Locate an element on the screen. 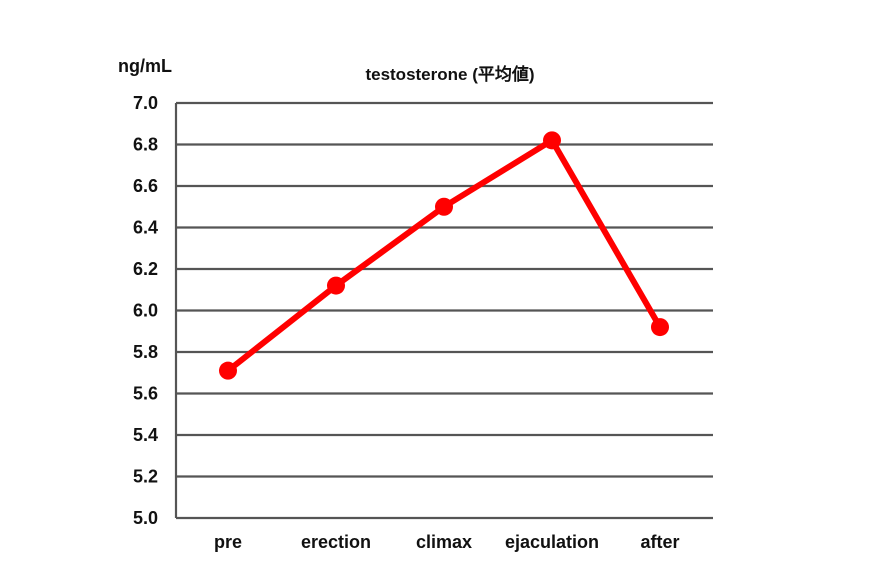 Image resolution: width=870 pixels, height=580 pixels. y-tick-label: 5.0 is located at coordinates (145, 518).